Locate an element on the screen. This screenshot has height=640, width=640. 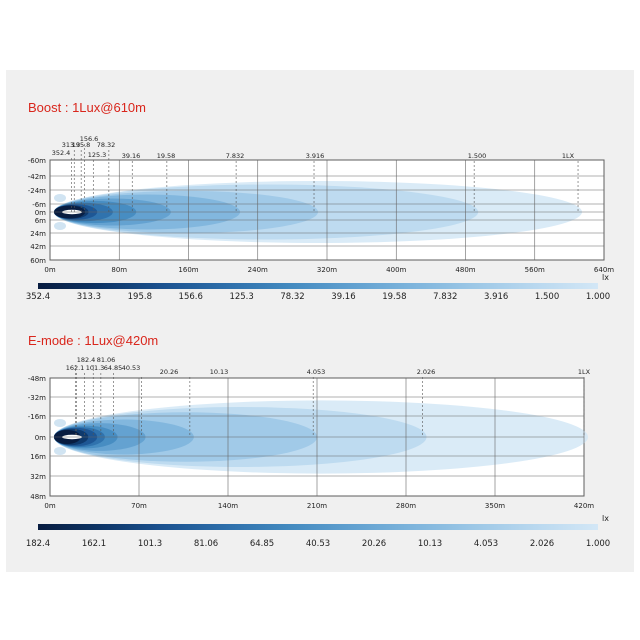
scale-label: 2.026 is located at coordinates (542, 544).